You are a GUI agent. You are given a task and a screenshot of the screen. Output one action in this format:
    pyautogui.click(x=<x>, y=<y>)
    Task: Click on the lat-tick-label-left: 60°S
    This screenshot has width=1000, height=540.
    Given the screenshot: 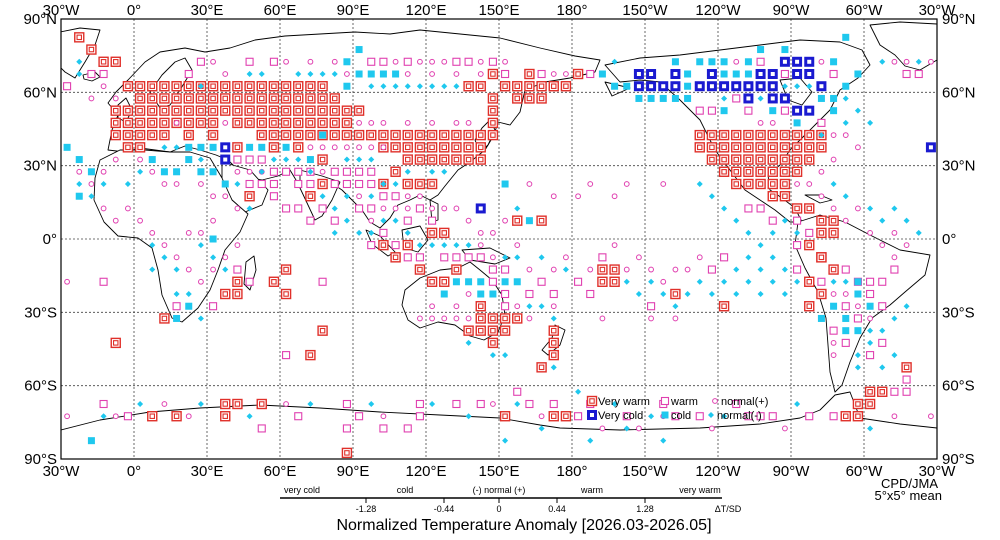 What is the action you would take?
    pyautogui.click(x=40, y=386)
    